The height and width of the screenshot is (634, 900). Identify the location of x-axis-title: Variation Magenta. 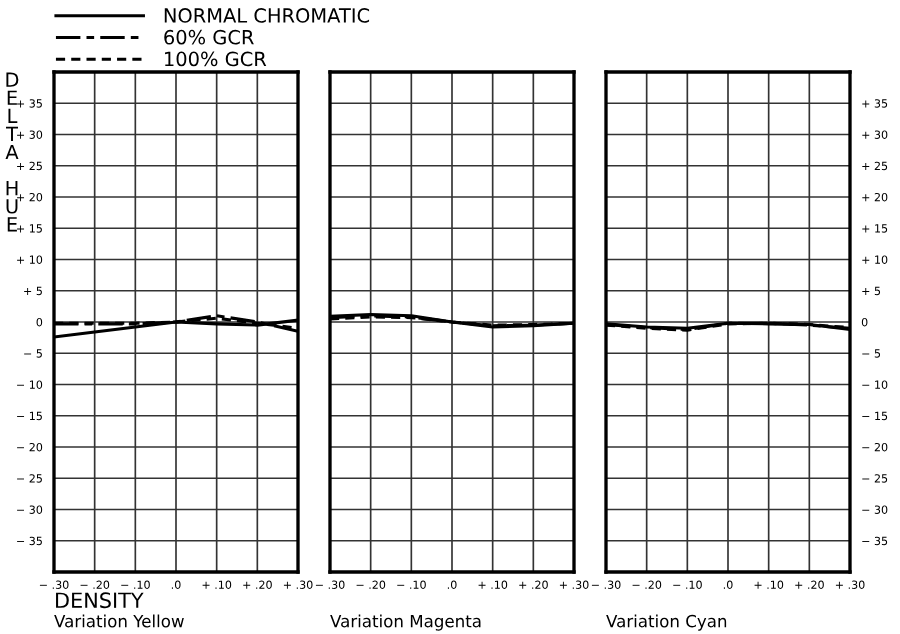
(405, 622).